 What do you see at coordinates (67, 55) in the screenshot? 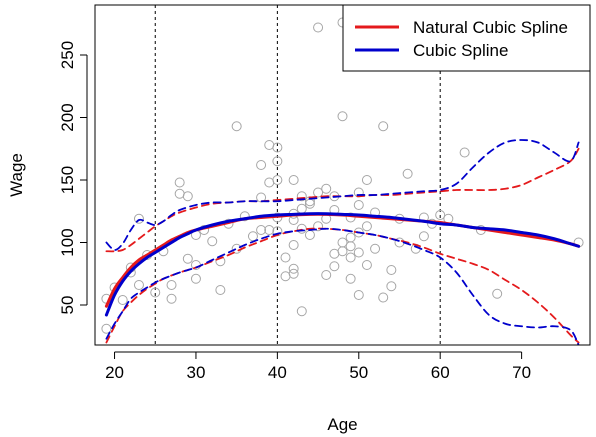
I see `y-tick-label: 250` at bounding box center [67, 55].